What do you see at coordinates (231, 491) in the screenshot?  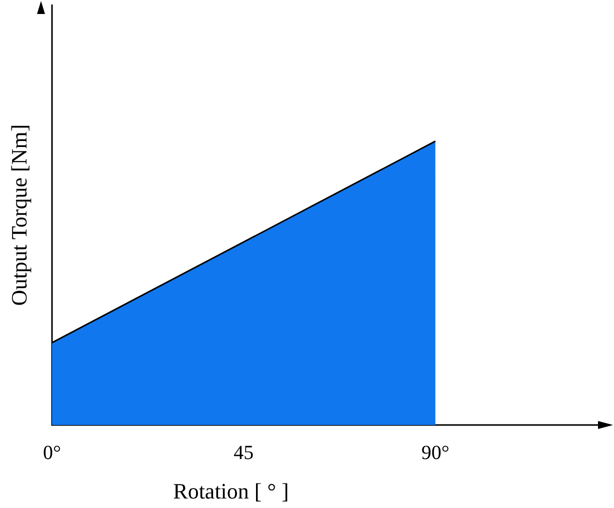 I see `x-axis-title: Rotation [ ° ]` at bounding box center [231, 491].